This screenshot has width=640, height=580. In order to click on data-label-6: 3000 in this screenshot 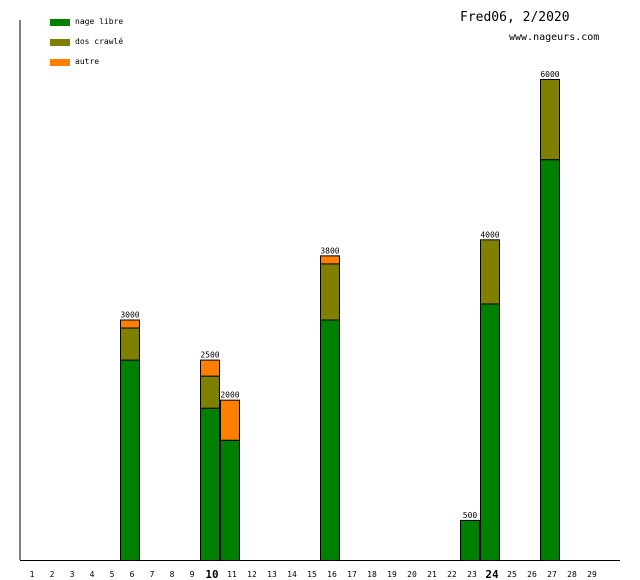, I will do `click(129, 315)`.